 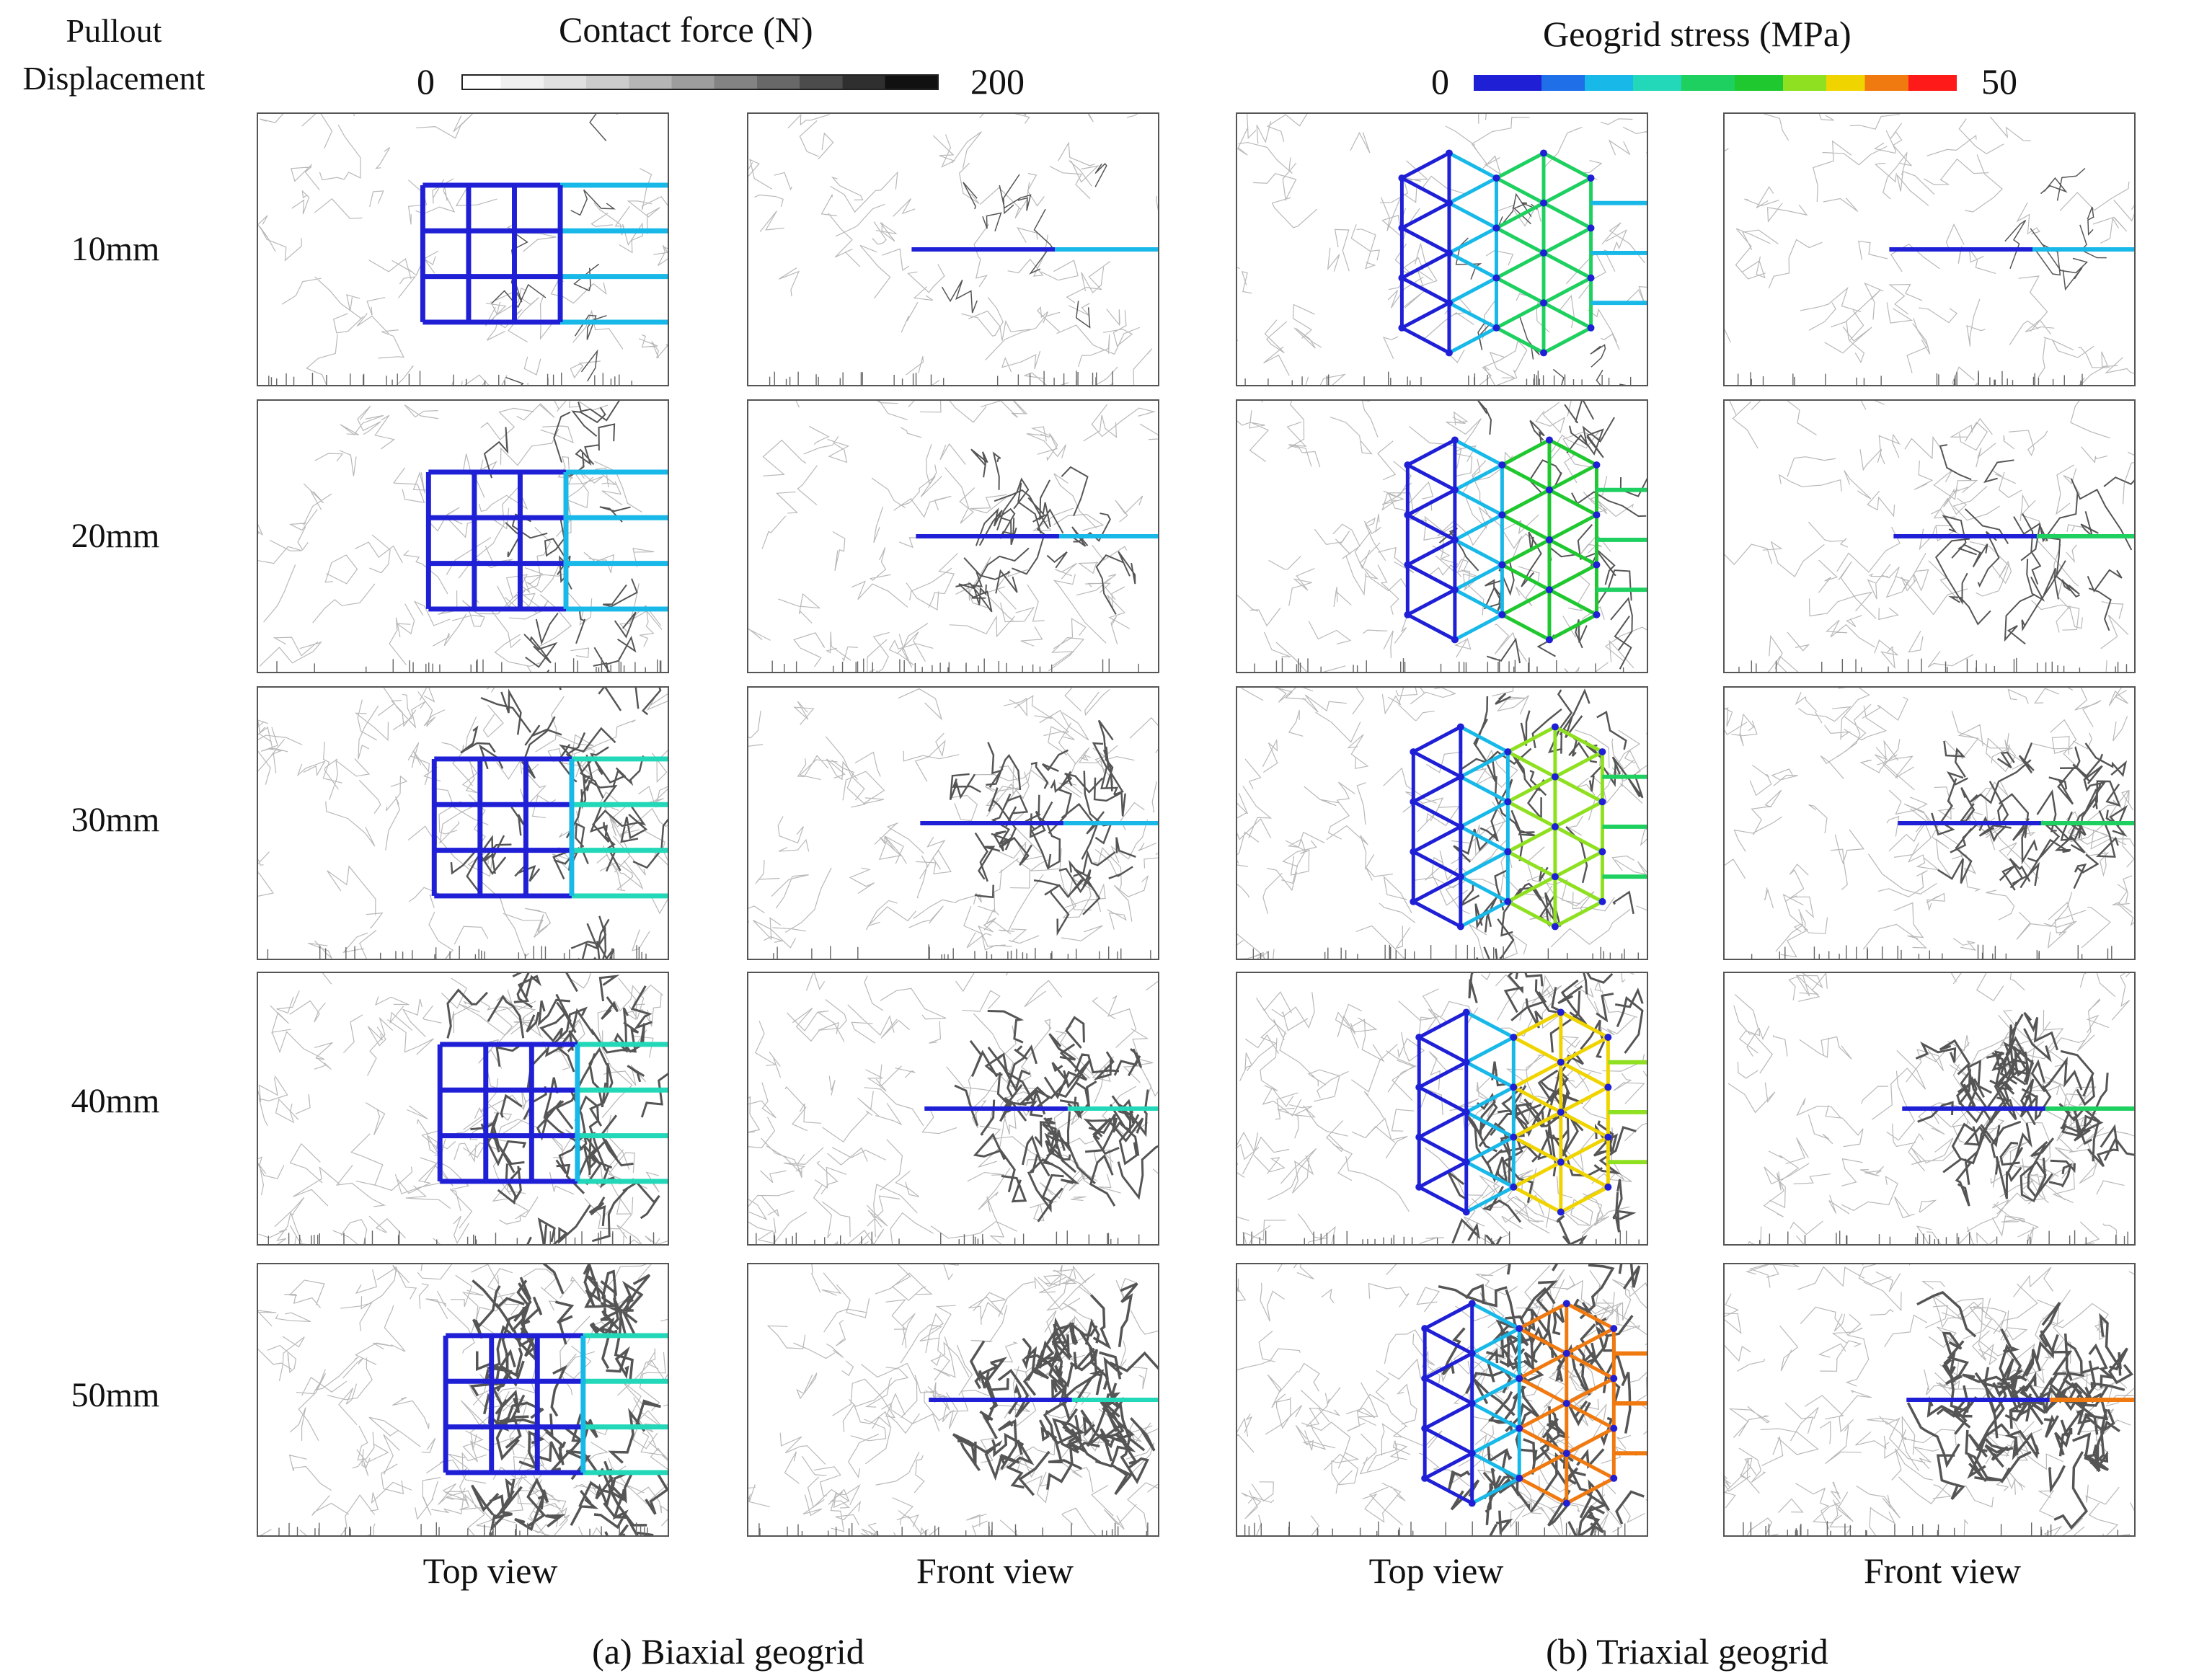 I want to click on panel-tri-front-20mm, so click(x=1930, y=536).